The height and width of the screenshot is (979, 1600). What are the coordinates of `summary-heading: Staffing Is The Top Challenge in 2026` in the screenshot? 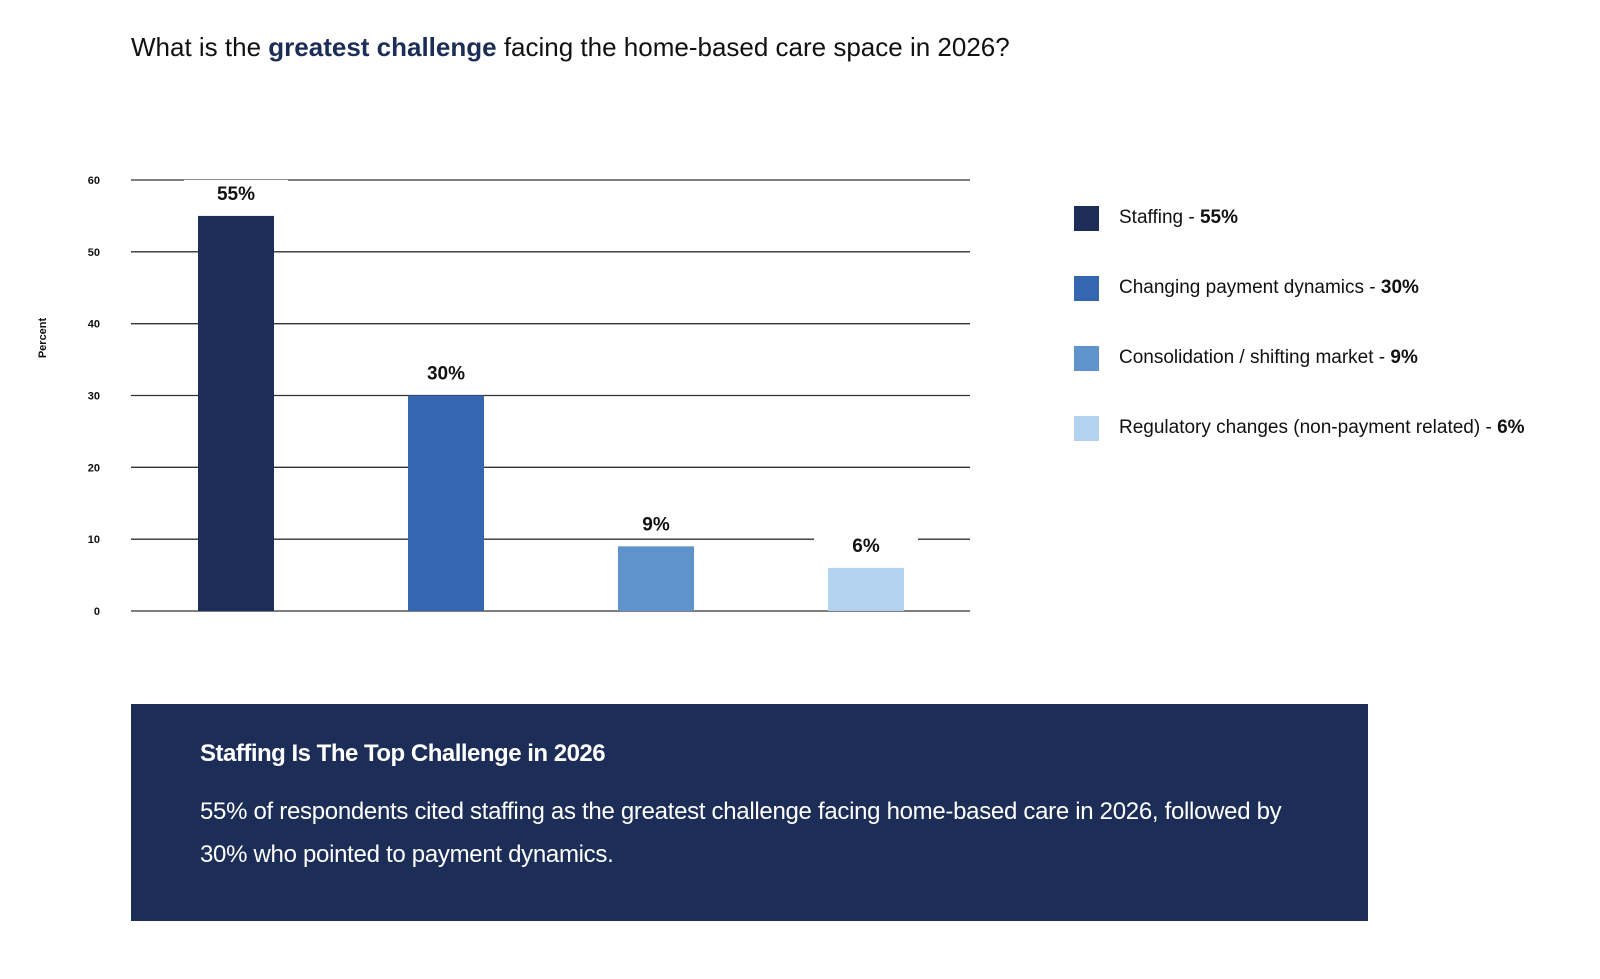 It's located at (403, 753).